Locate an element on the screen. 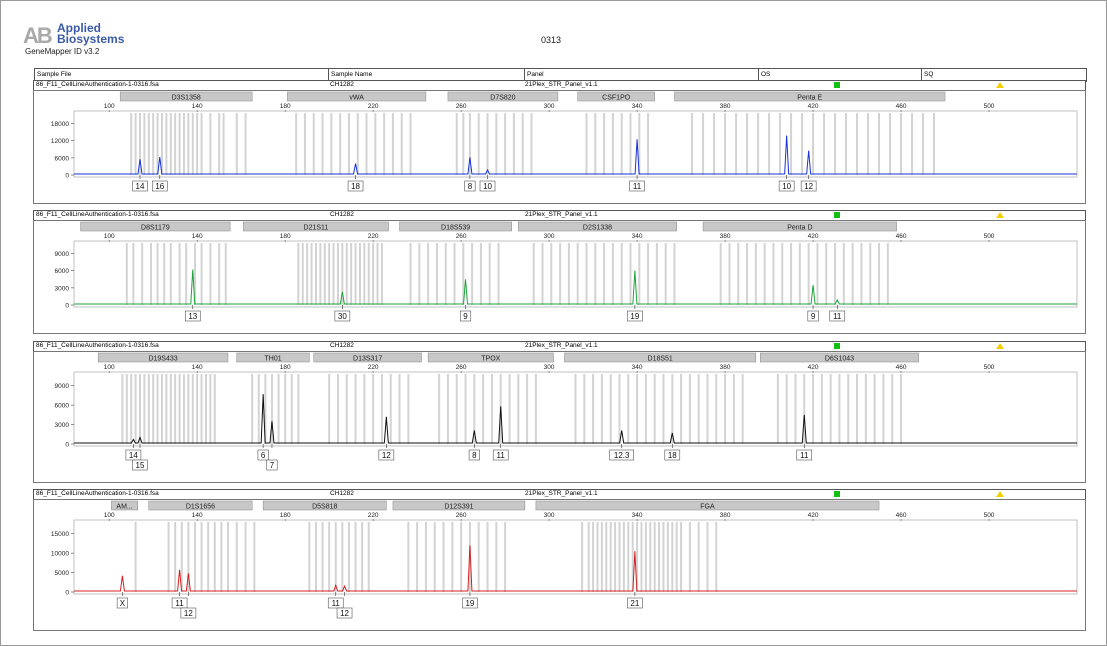  y-tick-label: 10000 is located at coordinates (60, 554).